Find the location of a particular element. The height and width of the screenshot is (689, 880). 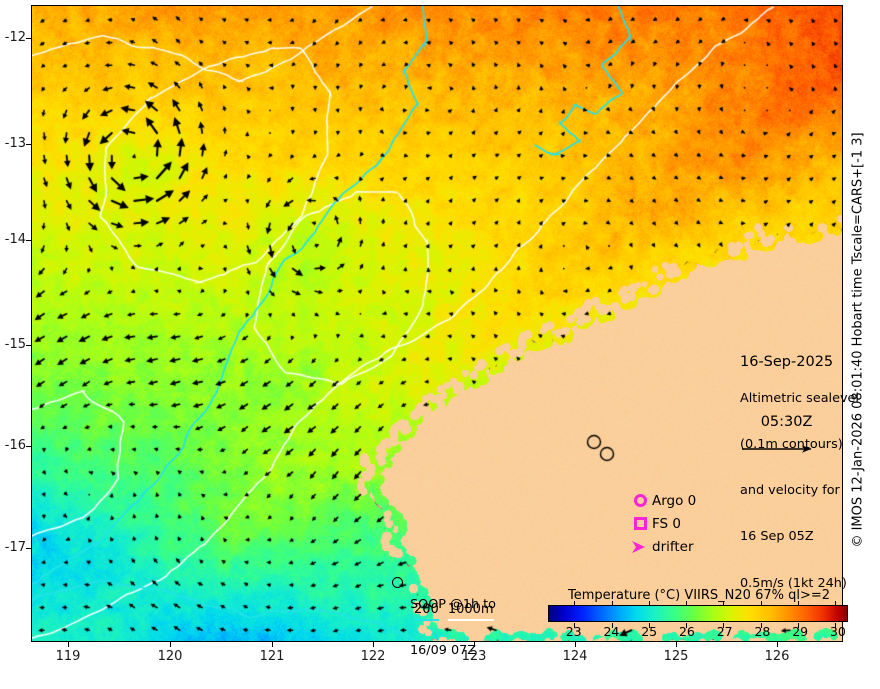

y-axis-label: -15 is located at coordinates (15, 344).